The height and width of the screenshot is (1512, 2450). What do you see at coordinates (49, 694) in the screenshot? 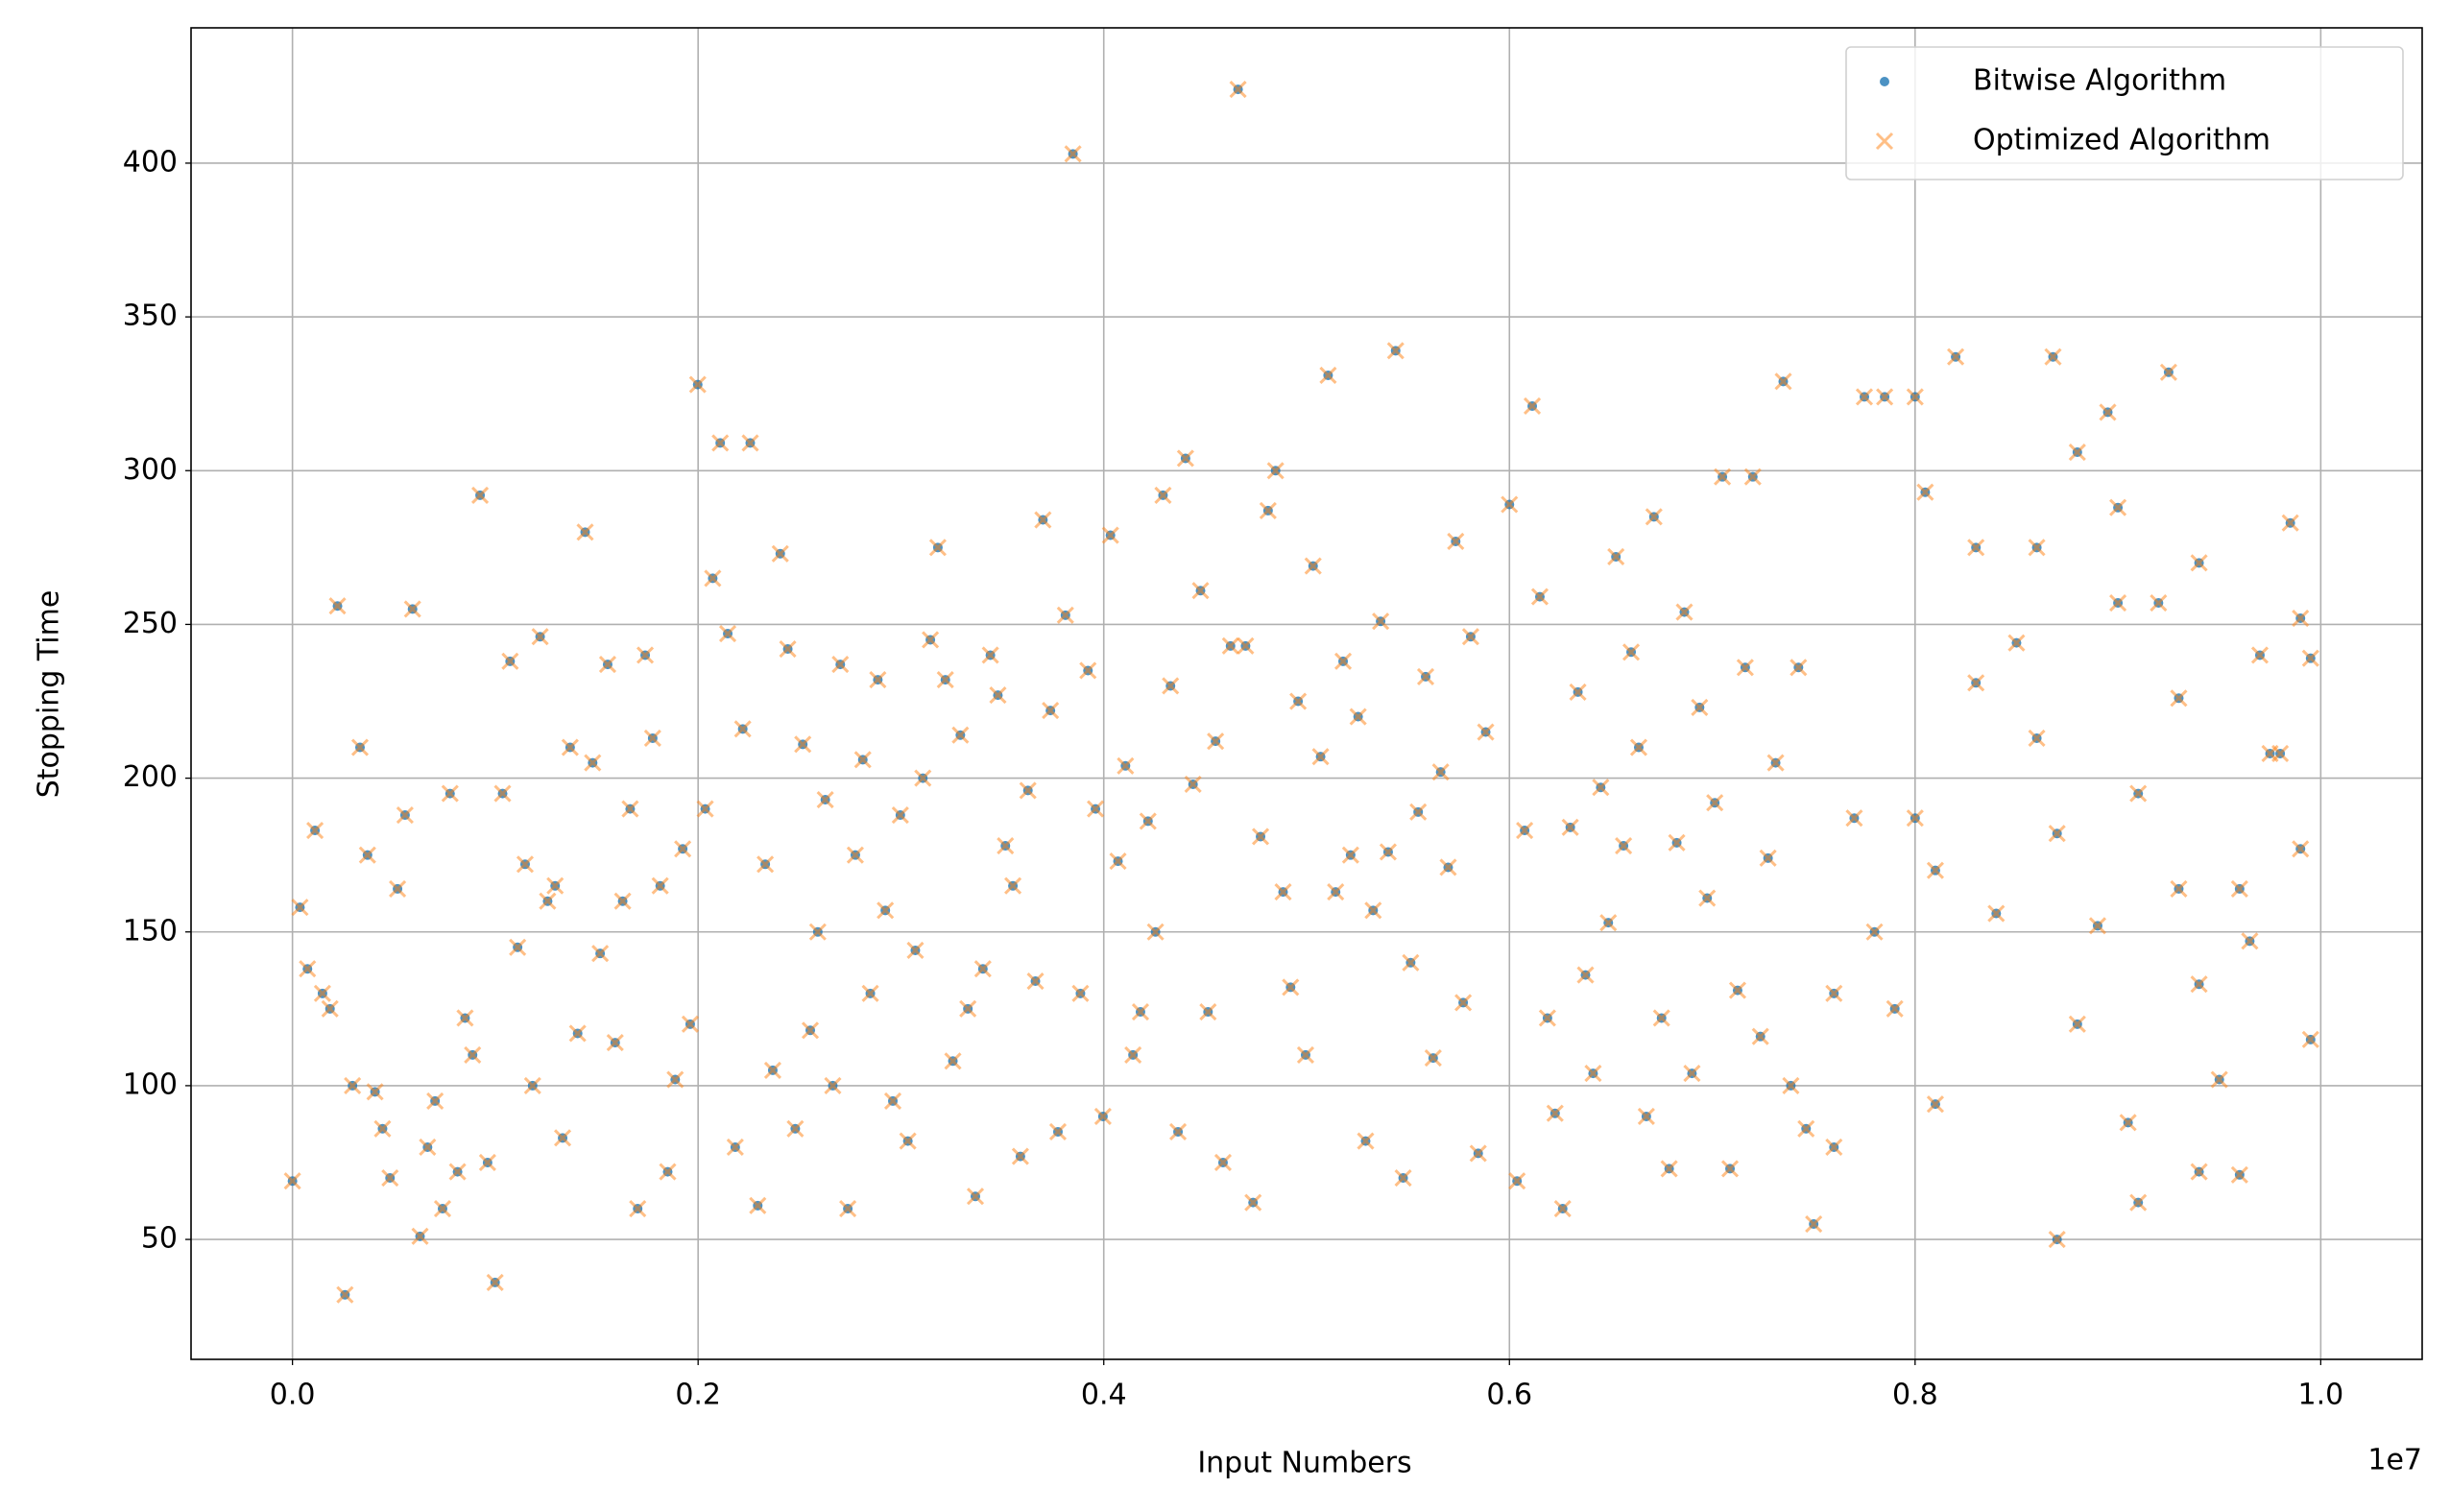
I see `y-axis-label: Stopping Time` at bounding box center [49, 694].